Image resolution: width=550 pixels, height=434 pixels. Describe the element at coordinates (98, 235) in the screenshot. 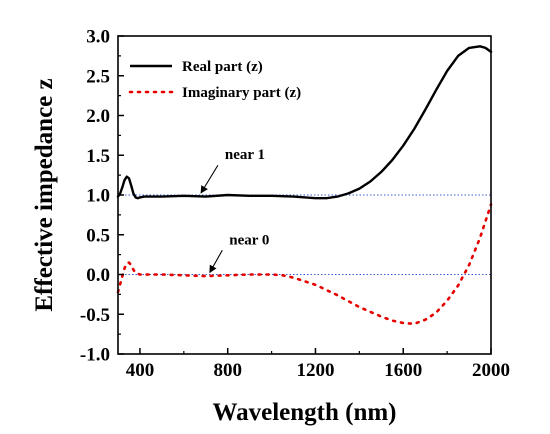

I see `y-tick-label: 0.5` at that location.